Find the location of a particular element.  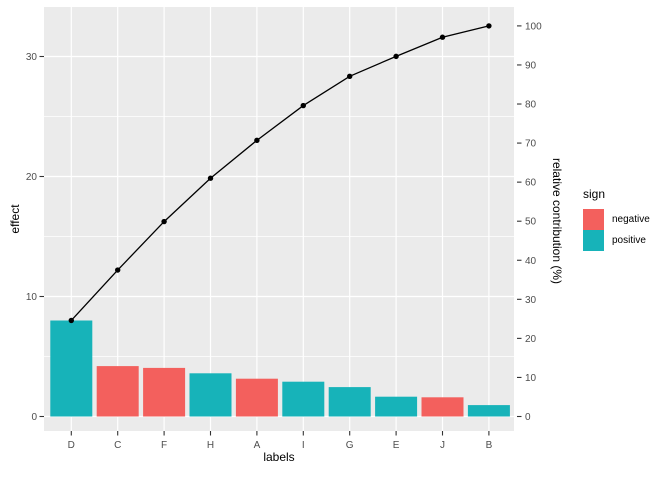

cumulative-point-A is located at coordinates (257, 140).